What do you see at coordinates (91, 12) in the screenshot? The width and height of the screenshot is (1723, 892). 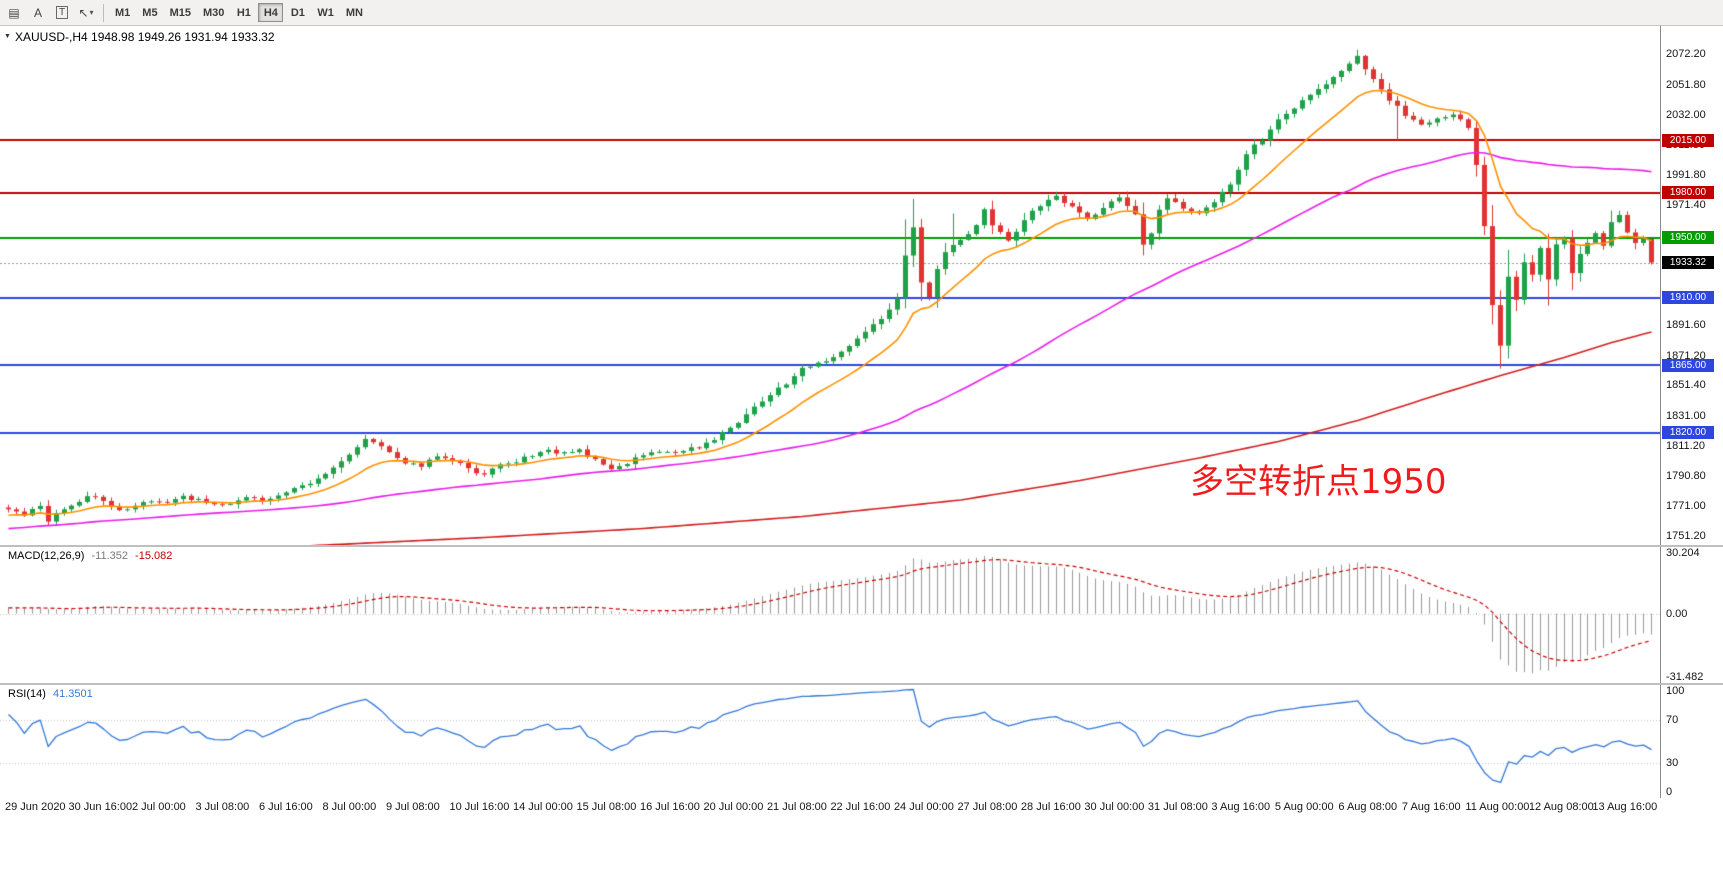 I see `chevron-down-icon: ▾` at bounding box center [91, 12].